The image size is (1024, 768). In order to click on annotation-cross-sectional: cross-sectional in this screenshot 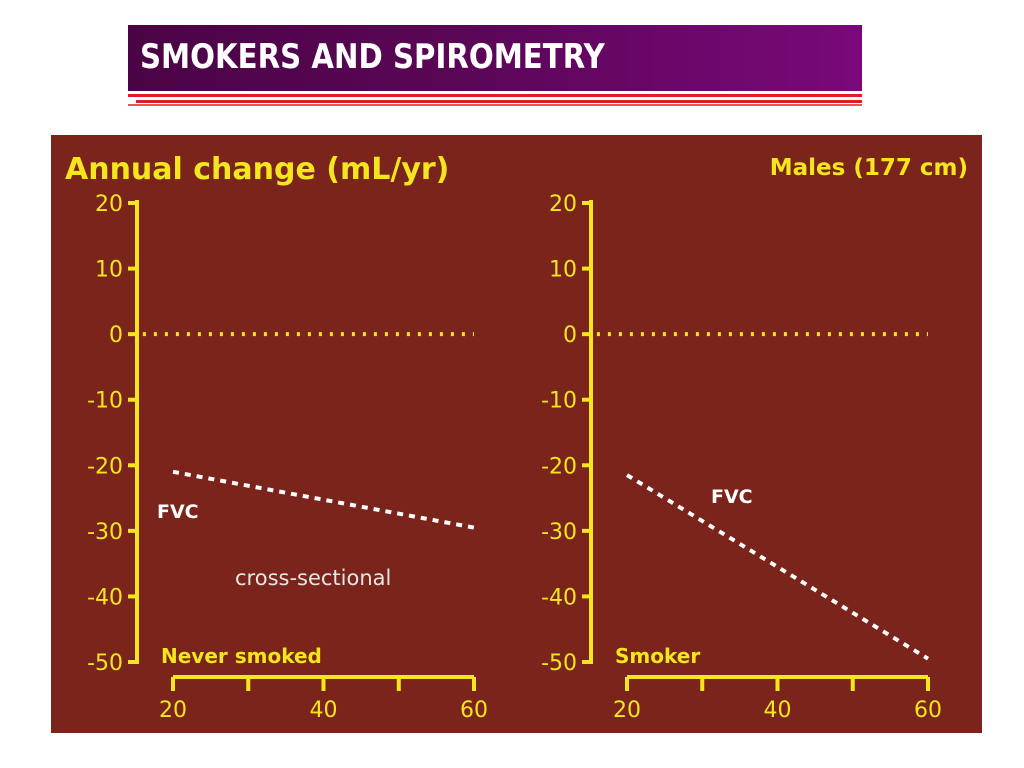, I will do `click(313, 578)`.